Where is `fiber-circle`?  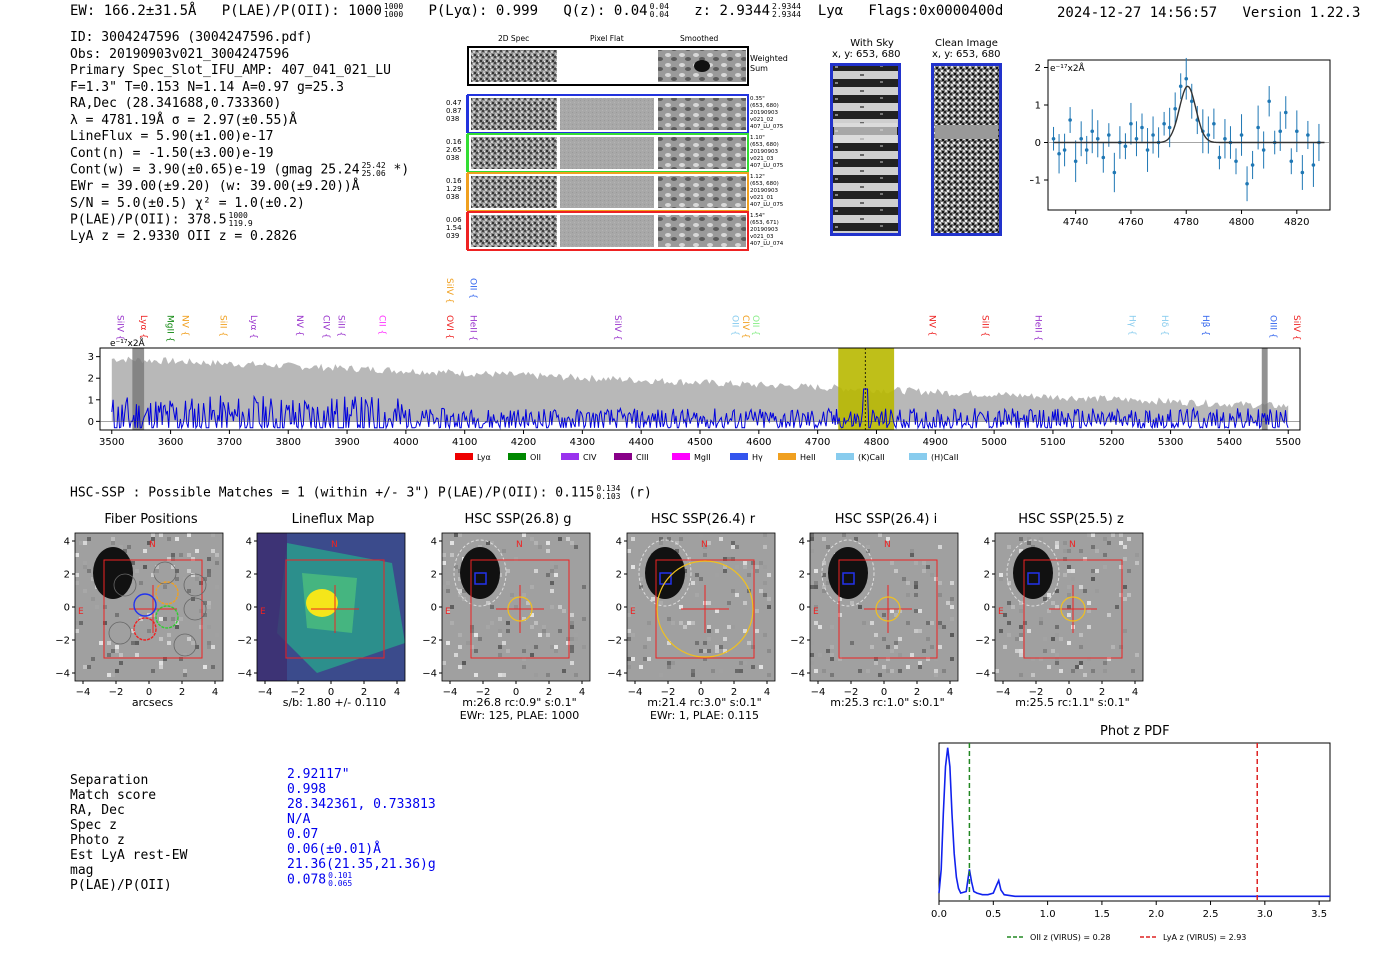
fiber-circle is located at coordinates (167, 593).